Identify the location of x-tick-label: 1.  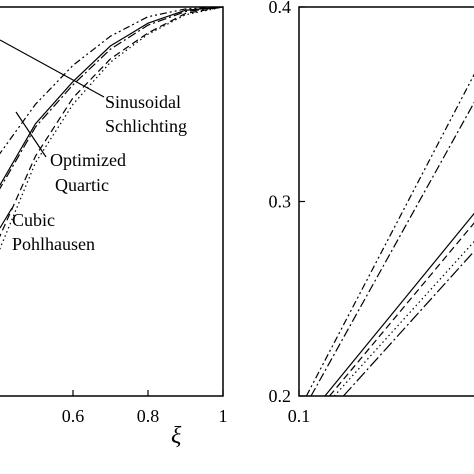
(223, 416).